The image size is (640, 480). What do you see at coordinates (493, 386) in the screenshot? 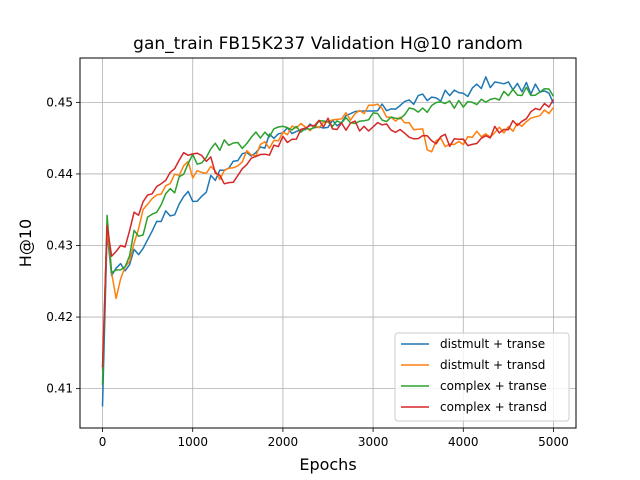
I see `legend-label: complex + transe` at bounding box center [493, 386].